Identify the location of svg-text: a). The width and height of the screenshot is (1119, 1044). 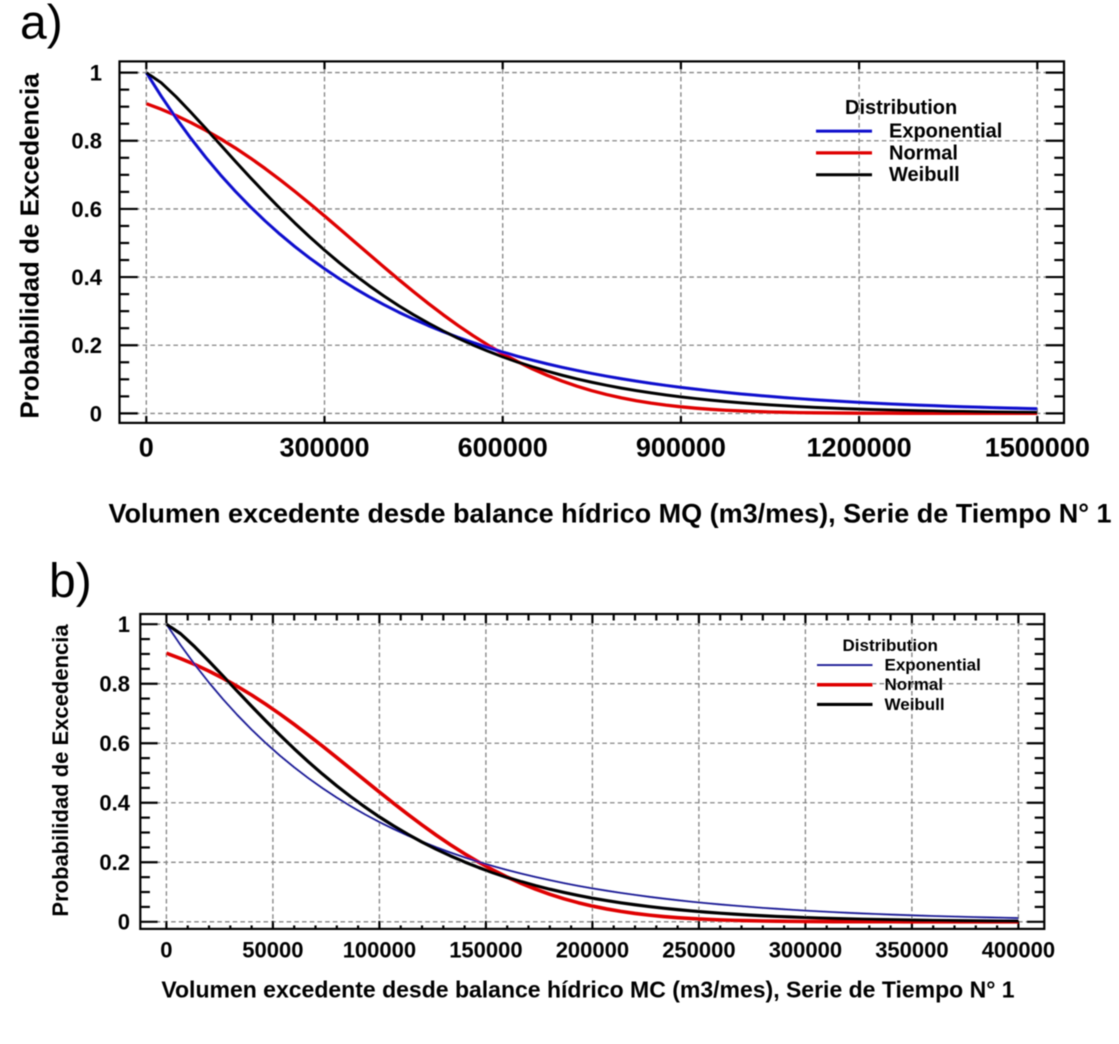
(41, 25).